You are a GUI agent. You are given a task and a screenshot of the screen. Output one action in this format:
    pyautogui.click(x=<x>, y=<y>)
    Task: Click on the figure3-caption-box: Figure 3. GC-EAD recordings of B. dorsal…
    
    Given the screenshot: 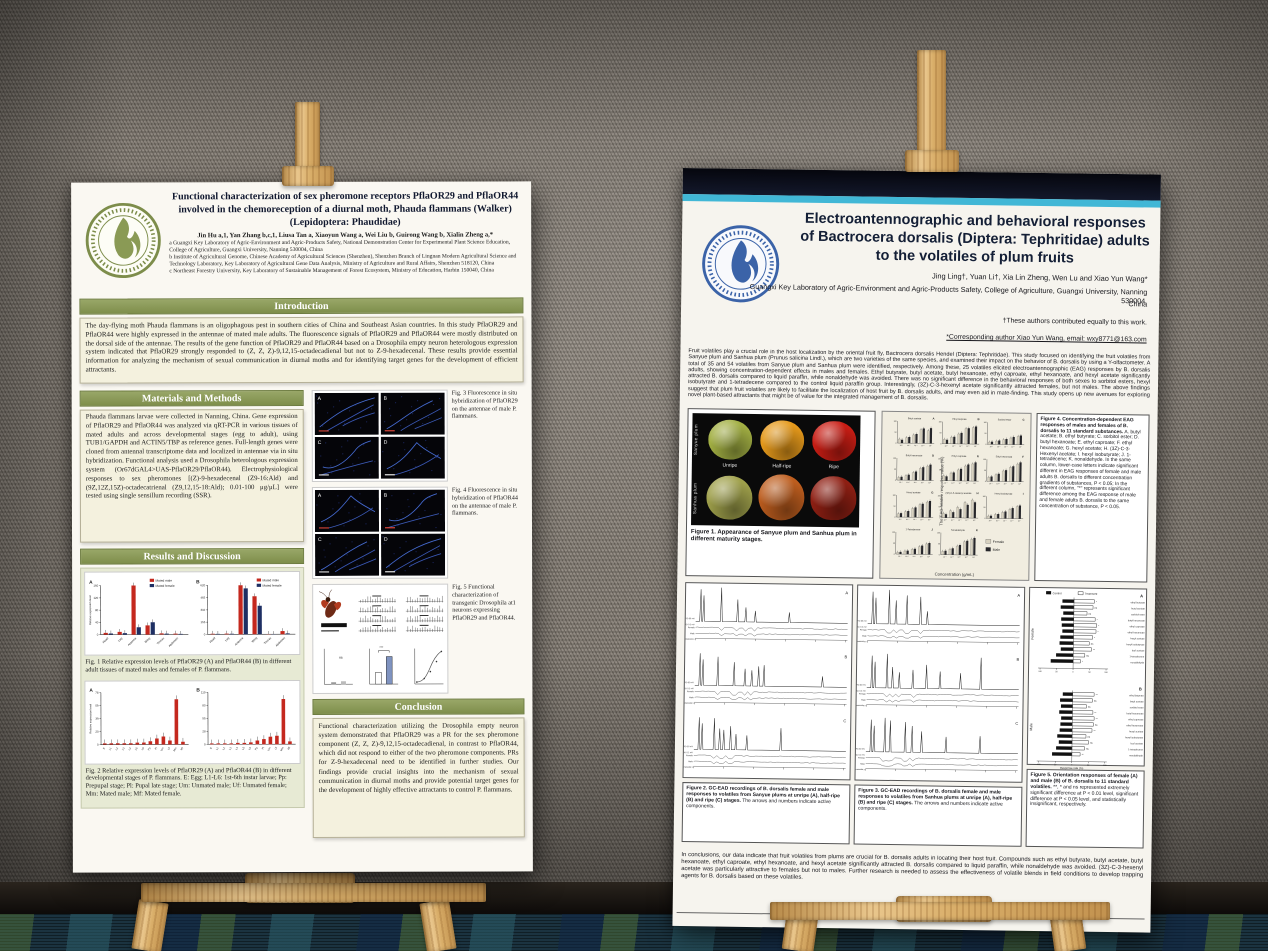 What is the action you would take?
    pyautogui.click(x=938, y=815)
    